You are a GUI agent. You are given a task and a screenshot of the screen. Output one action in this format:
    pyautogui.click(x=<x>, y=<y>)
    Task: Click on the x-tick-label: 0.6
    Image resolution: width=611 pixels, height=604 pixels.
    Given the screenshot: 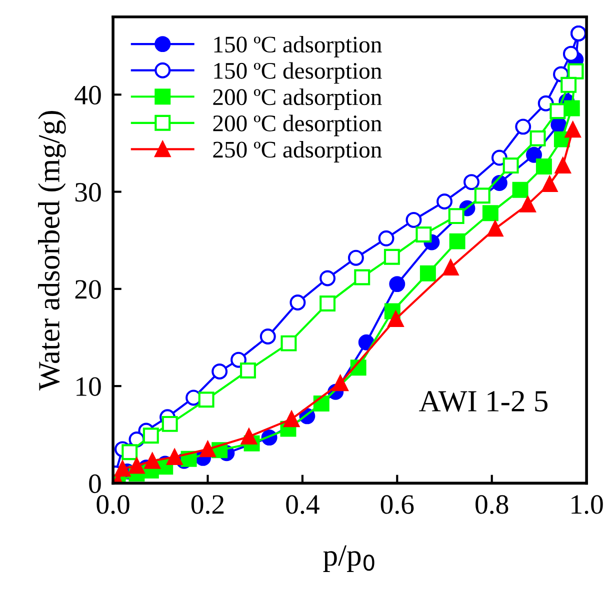 What is the action you would take?
    pyautogui.click(x=397, y=504)
    